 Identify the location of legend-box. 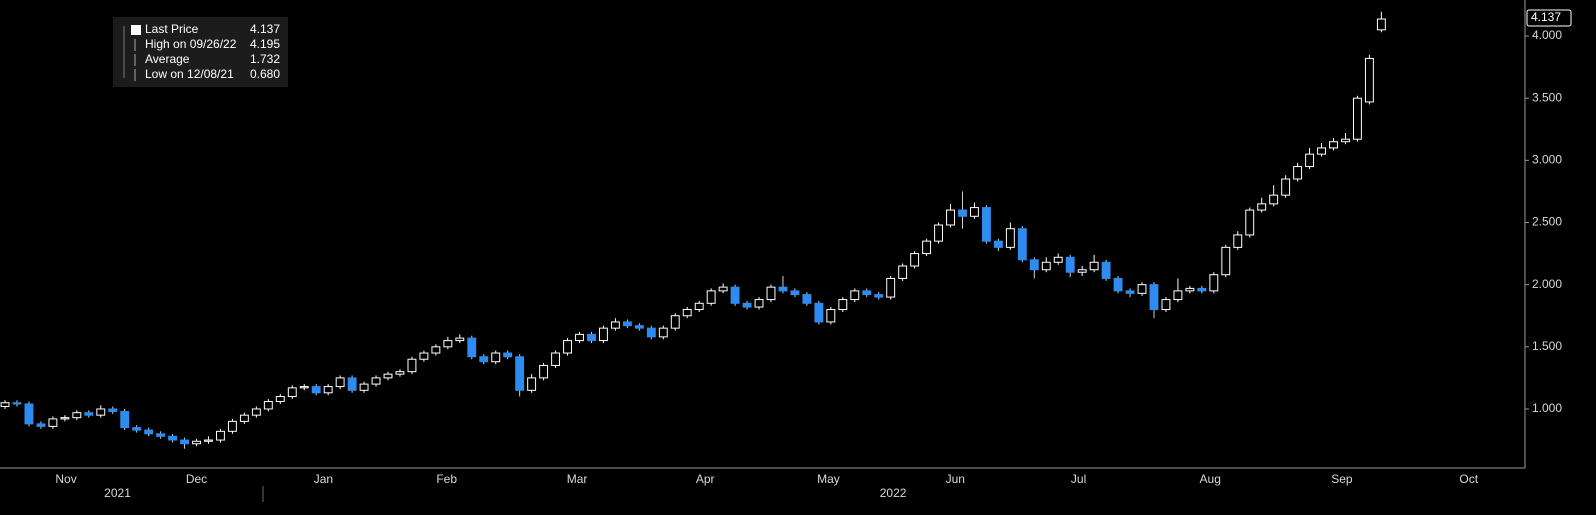
(200, 52).